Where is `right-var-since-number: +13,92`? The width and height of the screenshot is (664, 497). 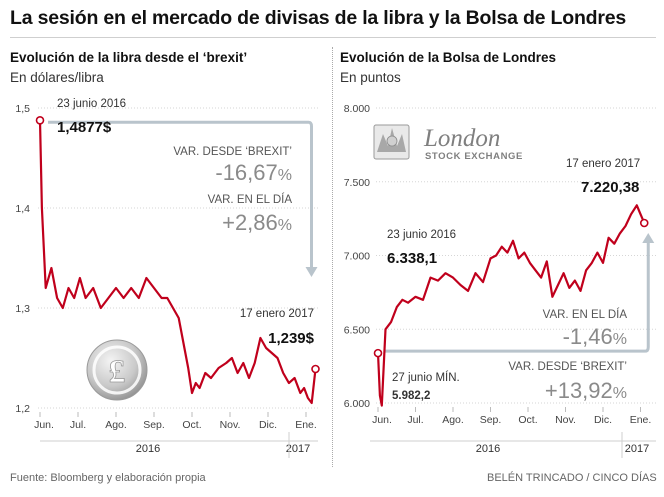 right-var-since-number: +13,92 is located at coordinates (579, 390).